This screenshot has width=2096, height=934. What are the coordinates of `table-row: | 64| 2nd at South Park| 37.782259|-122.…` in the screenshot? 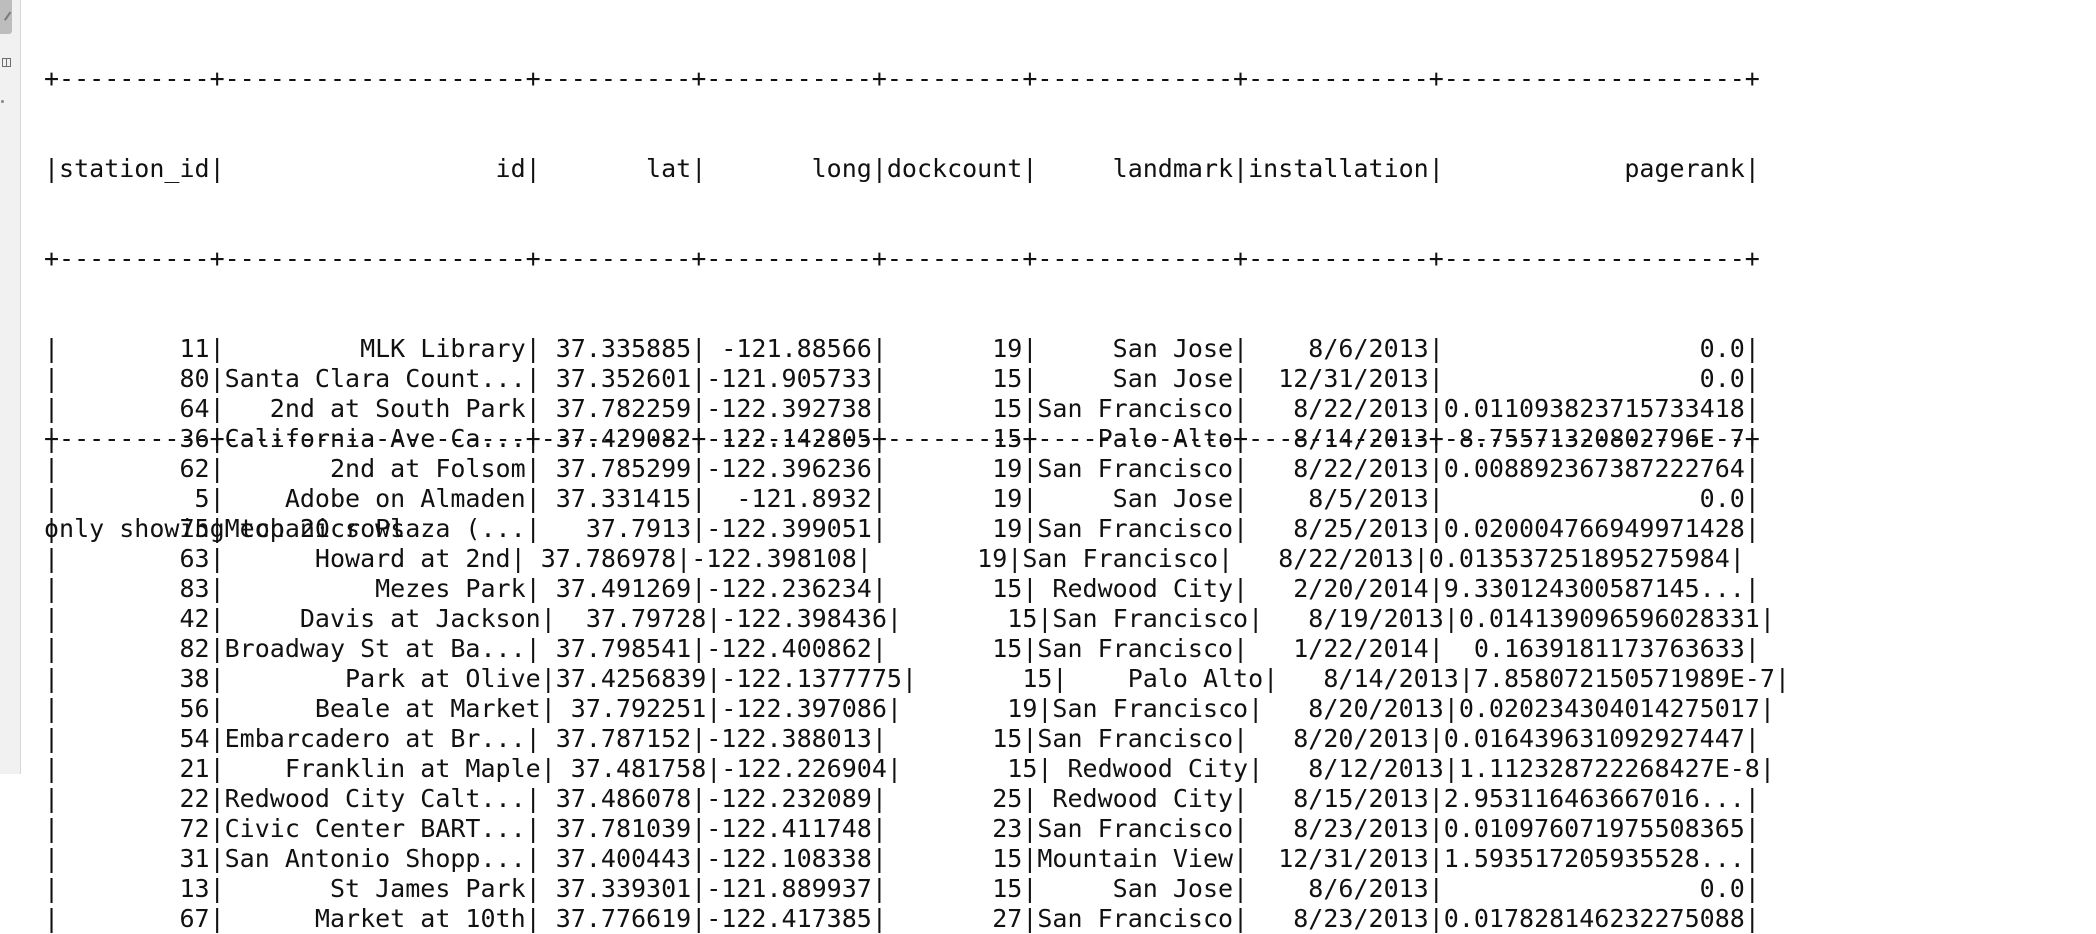 It's located at (902, 408).